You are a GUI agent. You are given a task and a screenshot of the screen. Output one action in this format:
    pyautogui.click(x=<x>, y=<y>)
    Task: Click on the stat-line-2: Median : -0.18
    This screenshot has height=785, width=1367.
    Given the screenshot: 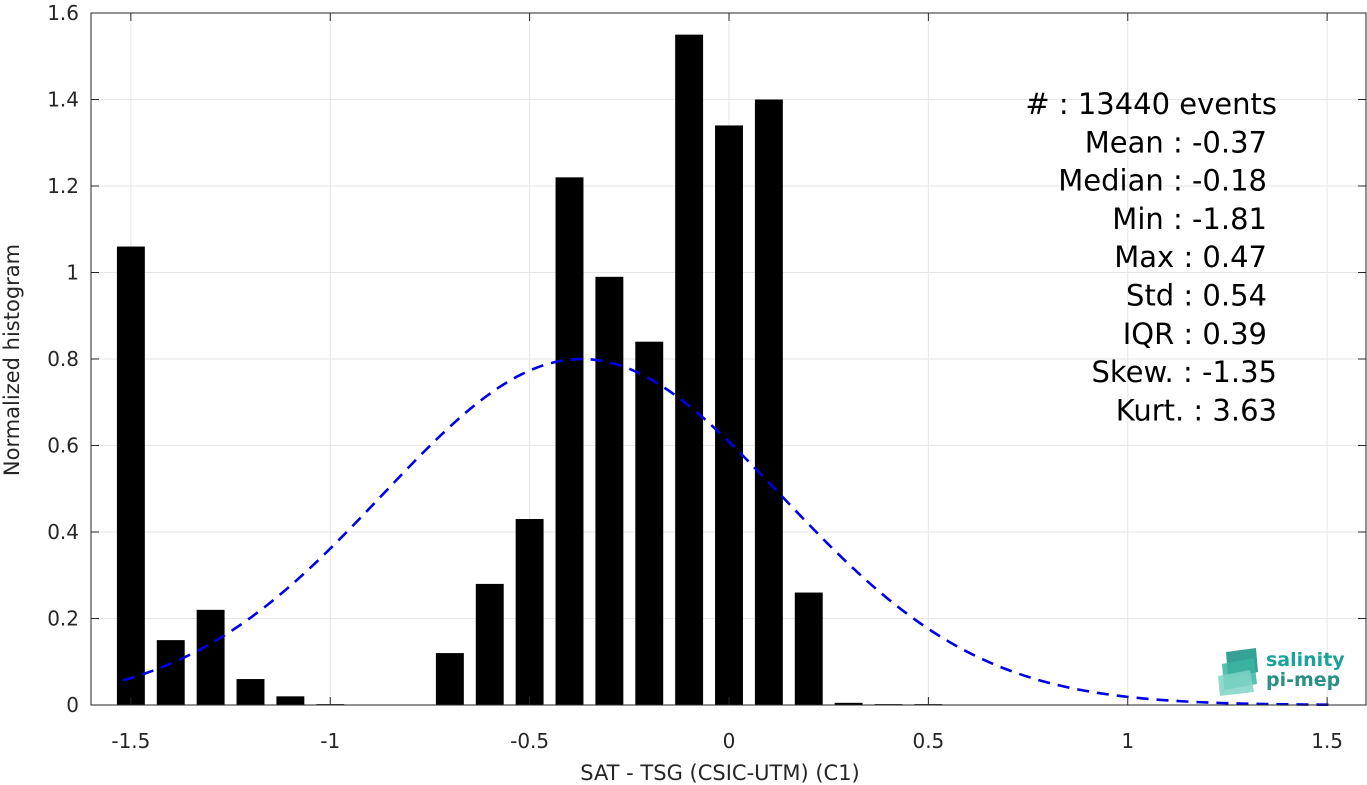 What is the action you would take?
    pyautogui.click(x=1162, y=181)
    